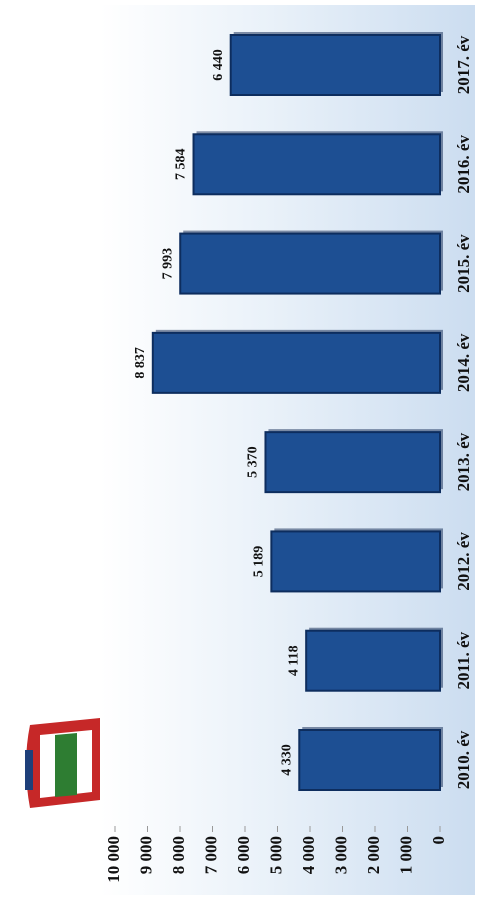  Describe the element at coordinates (463, 362) in the screenshot. I see `x-tick-label: 2014. év` at that location.